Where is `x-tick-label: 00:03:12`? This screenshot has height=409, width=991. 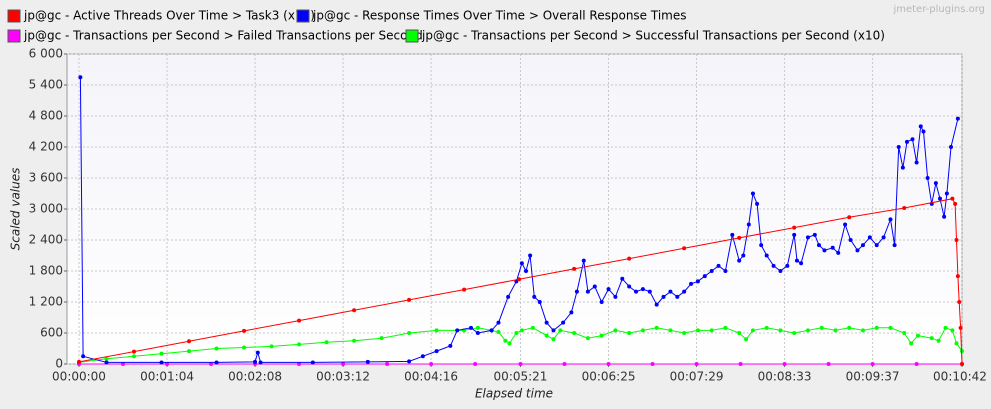 x-tick-label: 00:03:12 is located at coordinates (343, 377).